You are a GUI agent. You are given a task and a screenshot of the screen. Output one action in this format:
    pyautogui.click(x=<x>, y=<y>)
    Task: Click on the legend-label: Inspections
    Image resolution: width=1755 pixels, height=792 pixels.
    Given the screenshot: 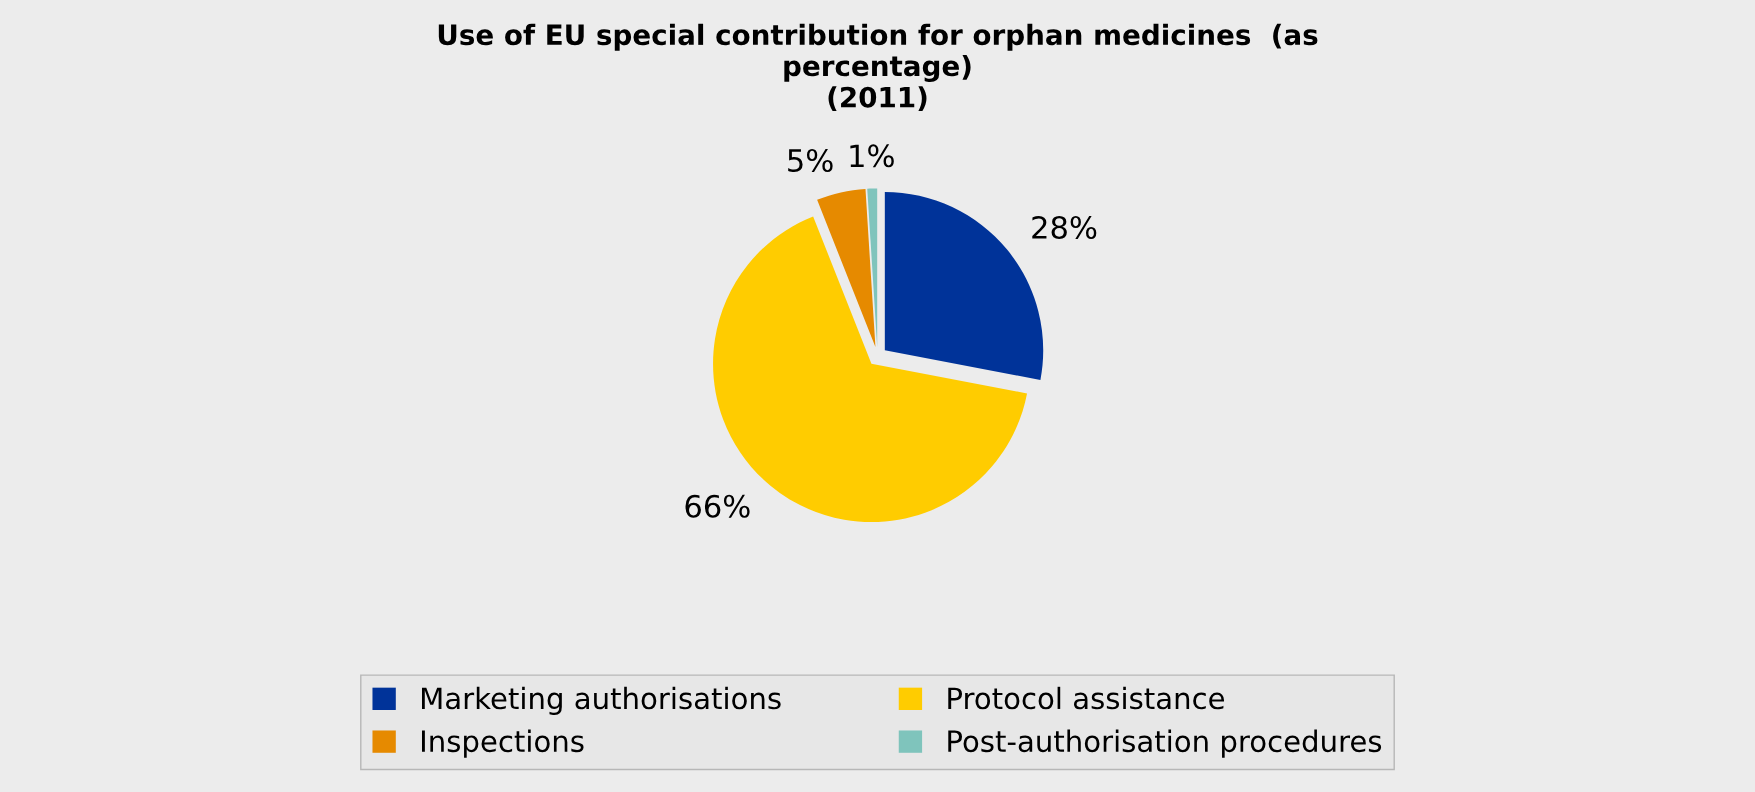 What is the action you would take?
    pyautogui.click(x=503, y=743)
    